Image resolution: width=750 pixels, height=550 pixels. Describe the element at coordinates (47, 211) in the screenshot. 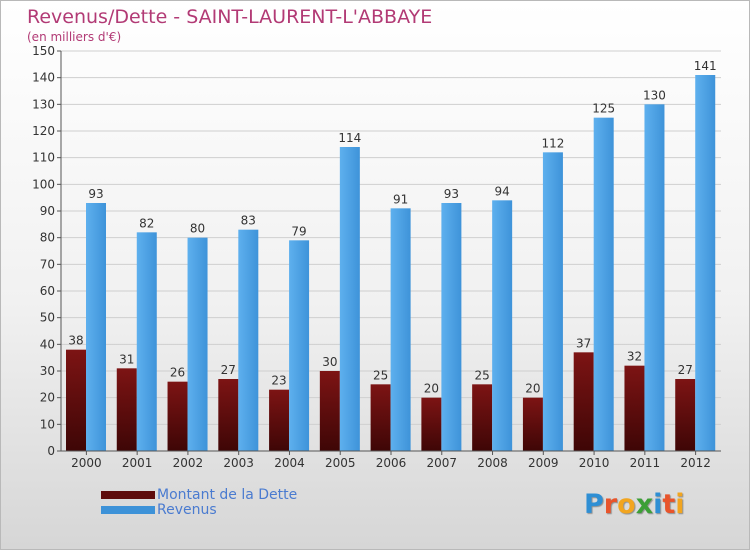

I see `y-tick-label: 90` at that location.